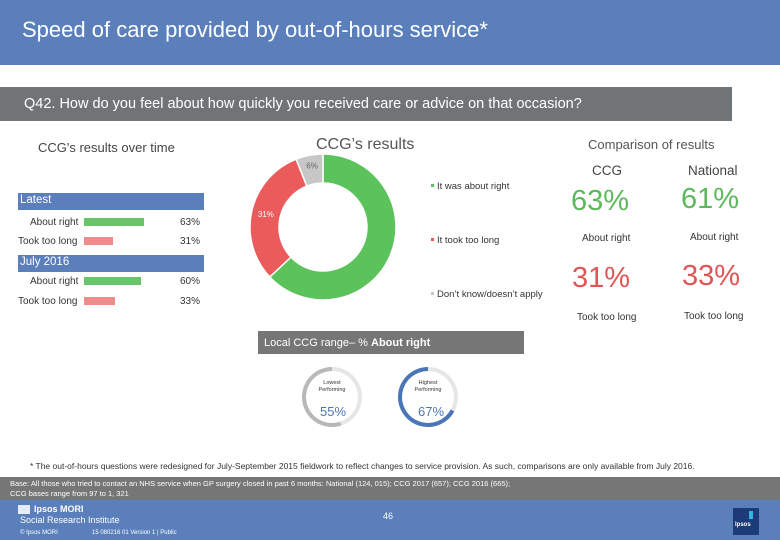 This screenshot has height=540, width=780. I want to click on column-ccg: CCG, so click(607, 170).